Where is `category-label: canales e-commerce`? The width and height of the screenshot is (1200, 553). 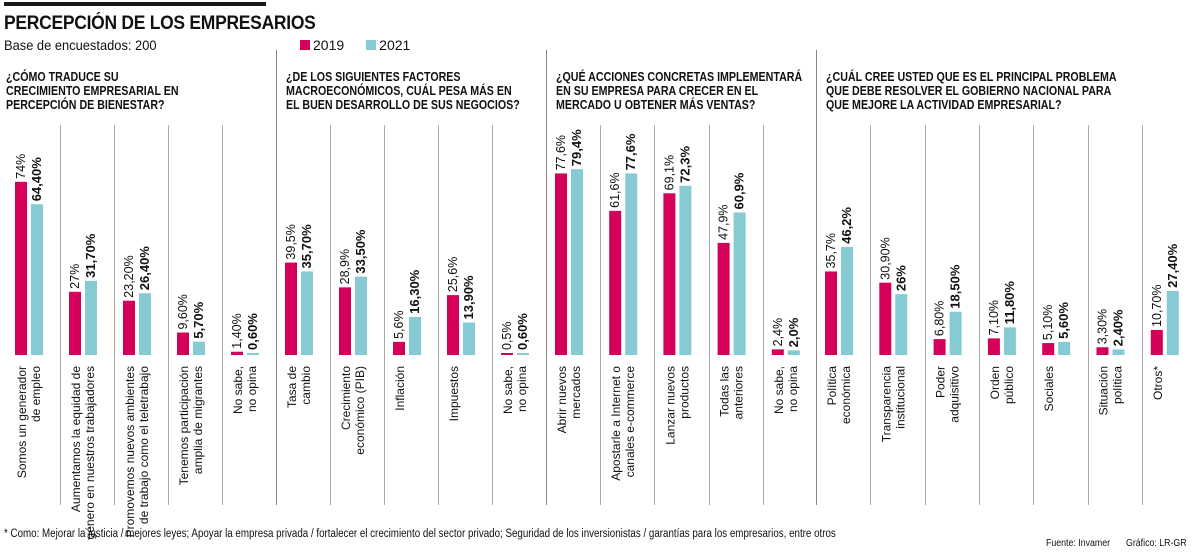 category-label: canales e-commerce is located at coordinates (630, 422).